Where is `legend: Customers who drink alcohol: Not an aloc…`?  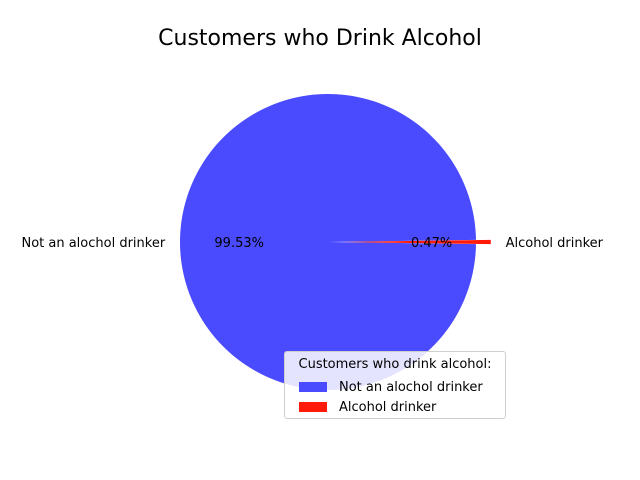
legend: Customers who drink alcohol: Not an aloc… is located at coordinates (395, 385).